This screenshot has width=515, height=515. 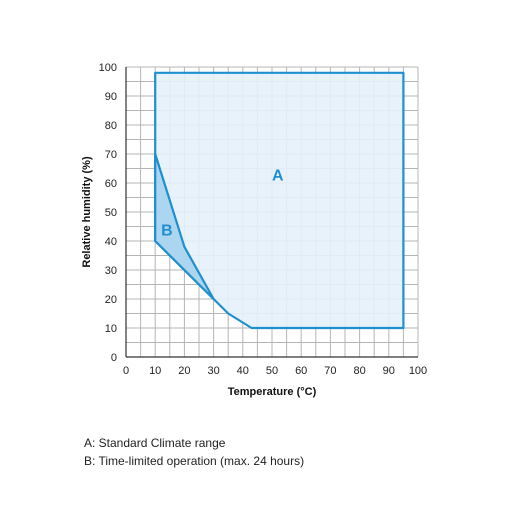 What do you see at coordinates (114, 358) in the screenshot?
I see `y-tick-label: 0` at bounding box center [114, 358].